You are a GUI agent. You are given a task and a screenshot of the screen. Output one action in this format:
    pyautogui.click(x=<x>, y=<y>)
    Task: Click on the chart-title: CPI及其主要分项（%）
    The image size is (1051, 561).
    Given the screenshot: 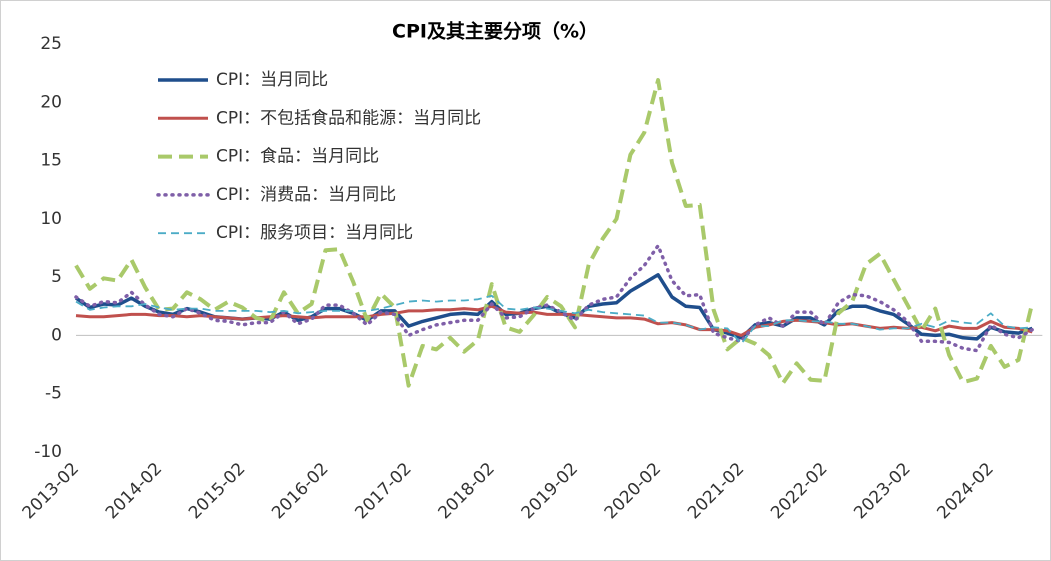 What is the action you would take?
    pyautogui.click(x=495, y=31)
    